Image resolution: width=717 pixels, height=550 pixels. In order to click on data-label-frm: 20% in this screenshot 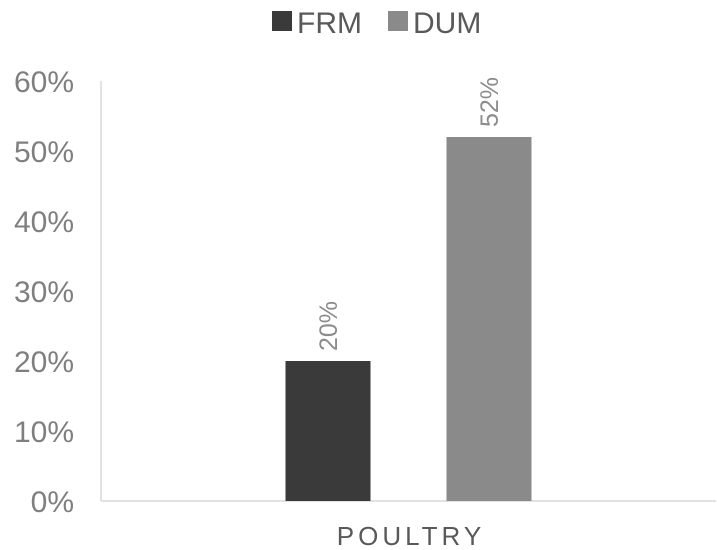, I will do `click(329, 326)`.